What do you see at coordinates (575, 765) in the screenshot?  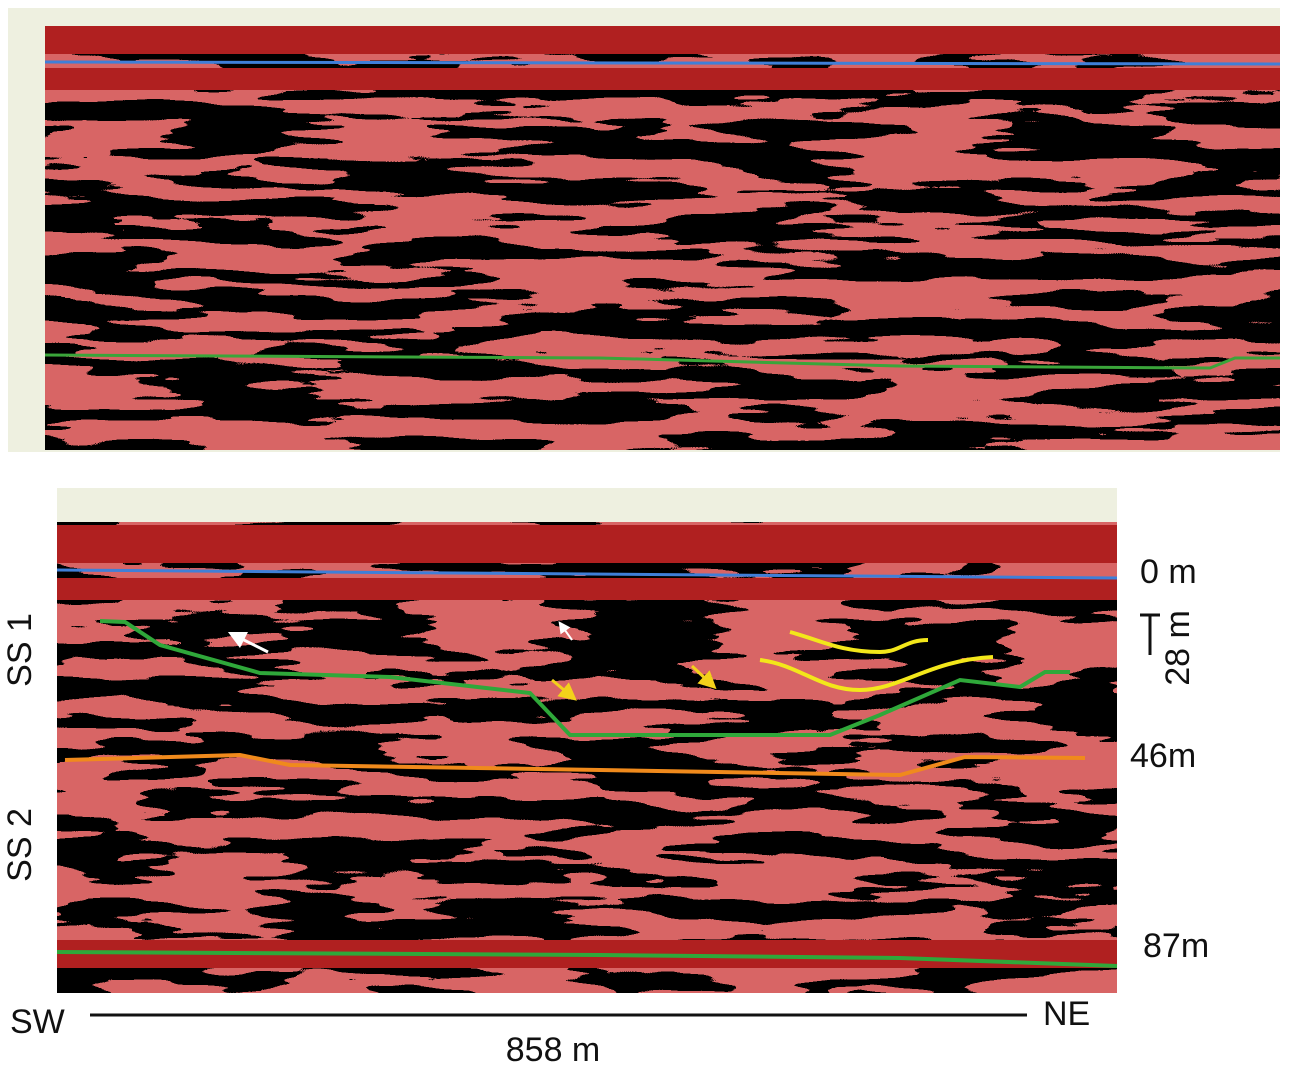 I see `orange-boundary` at bounding box center [575, 765].